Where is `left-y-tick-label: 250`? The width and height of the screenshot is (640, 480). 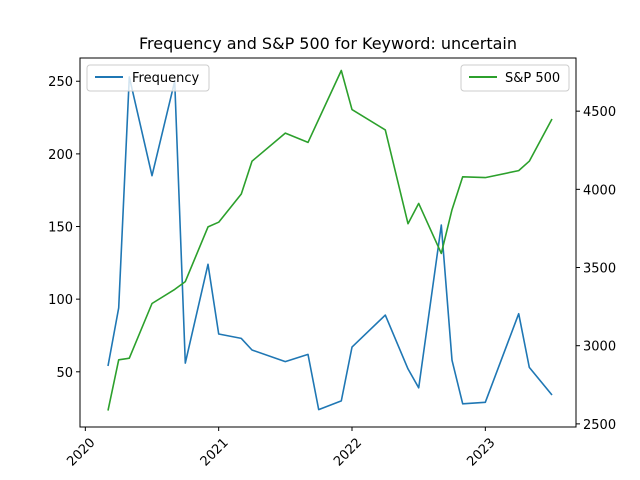
left-y-tick-label: 250 is located at coordinates (60, 82).